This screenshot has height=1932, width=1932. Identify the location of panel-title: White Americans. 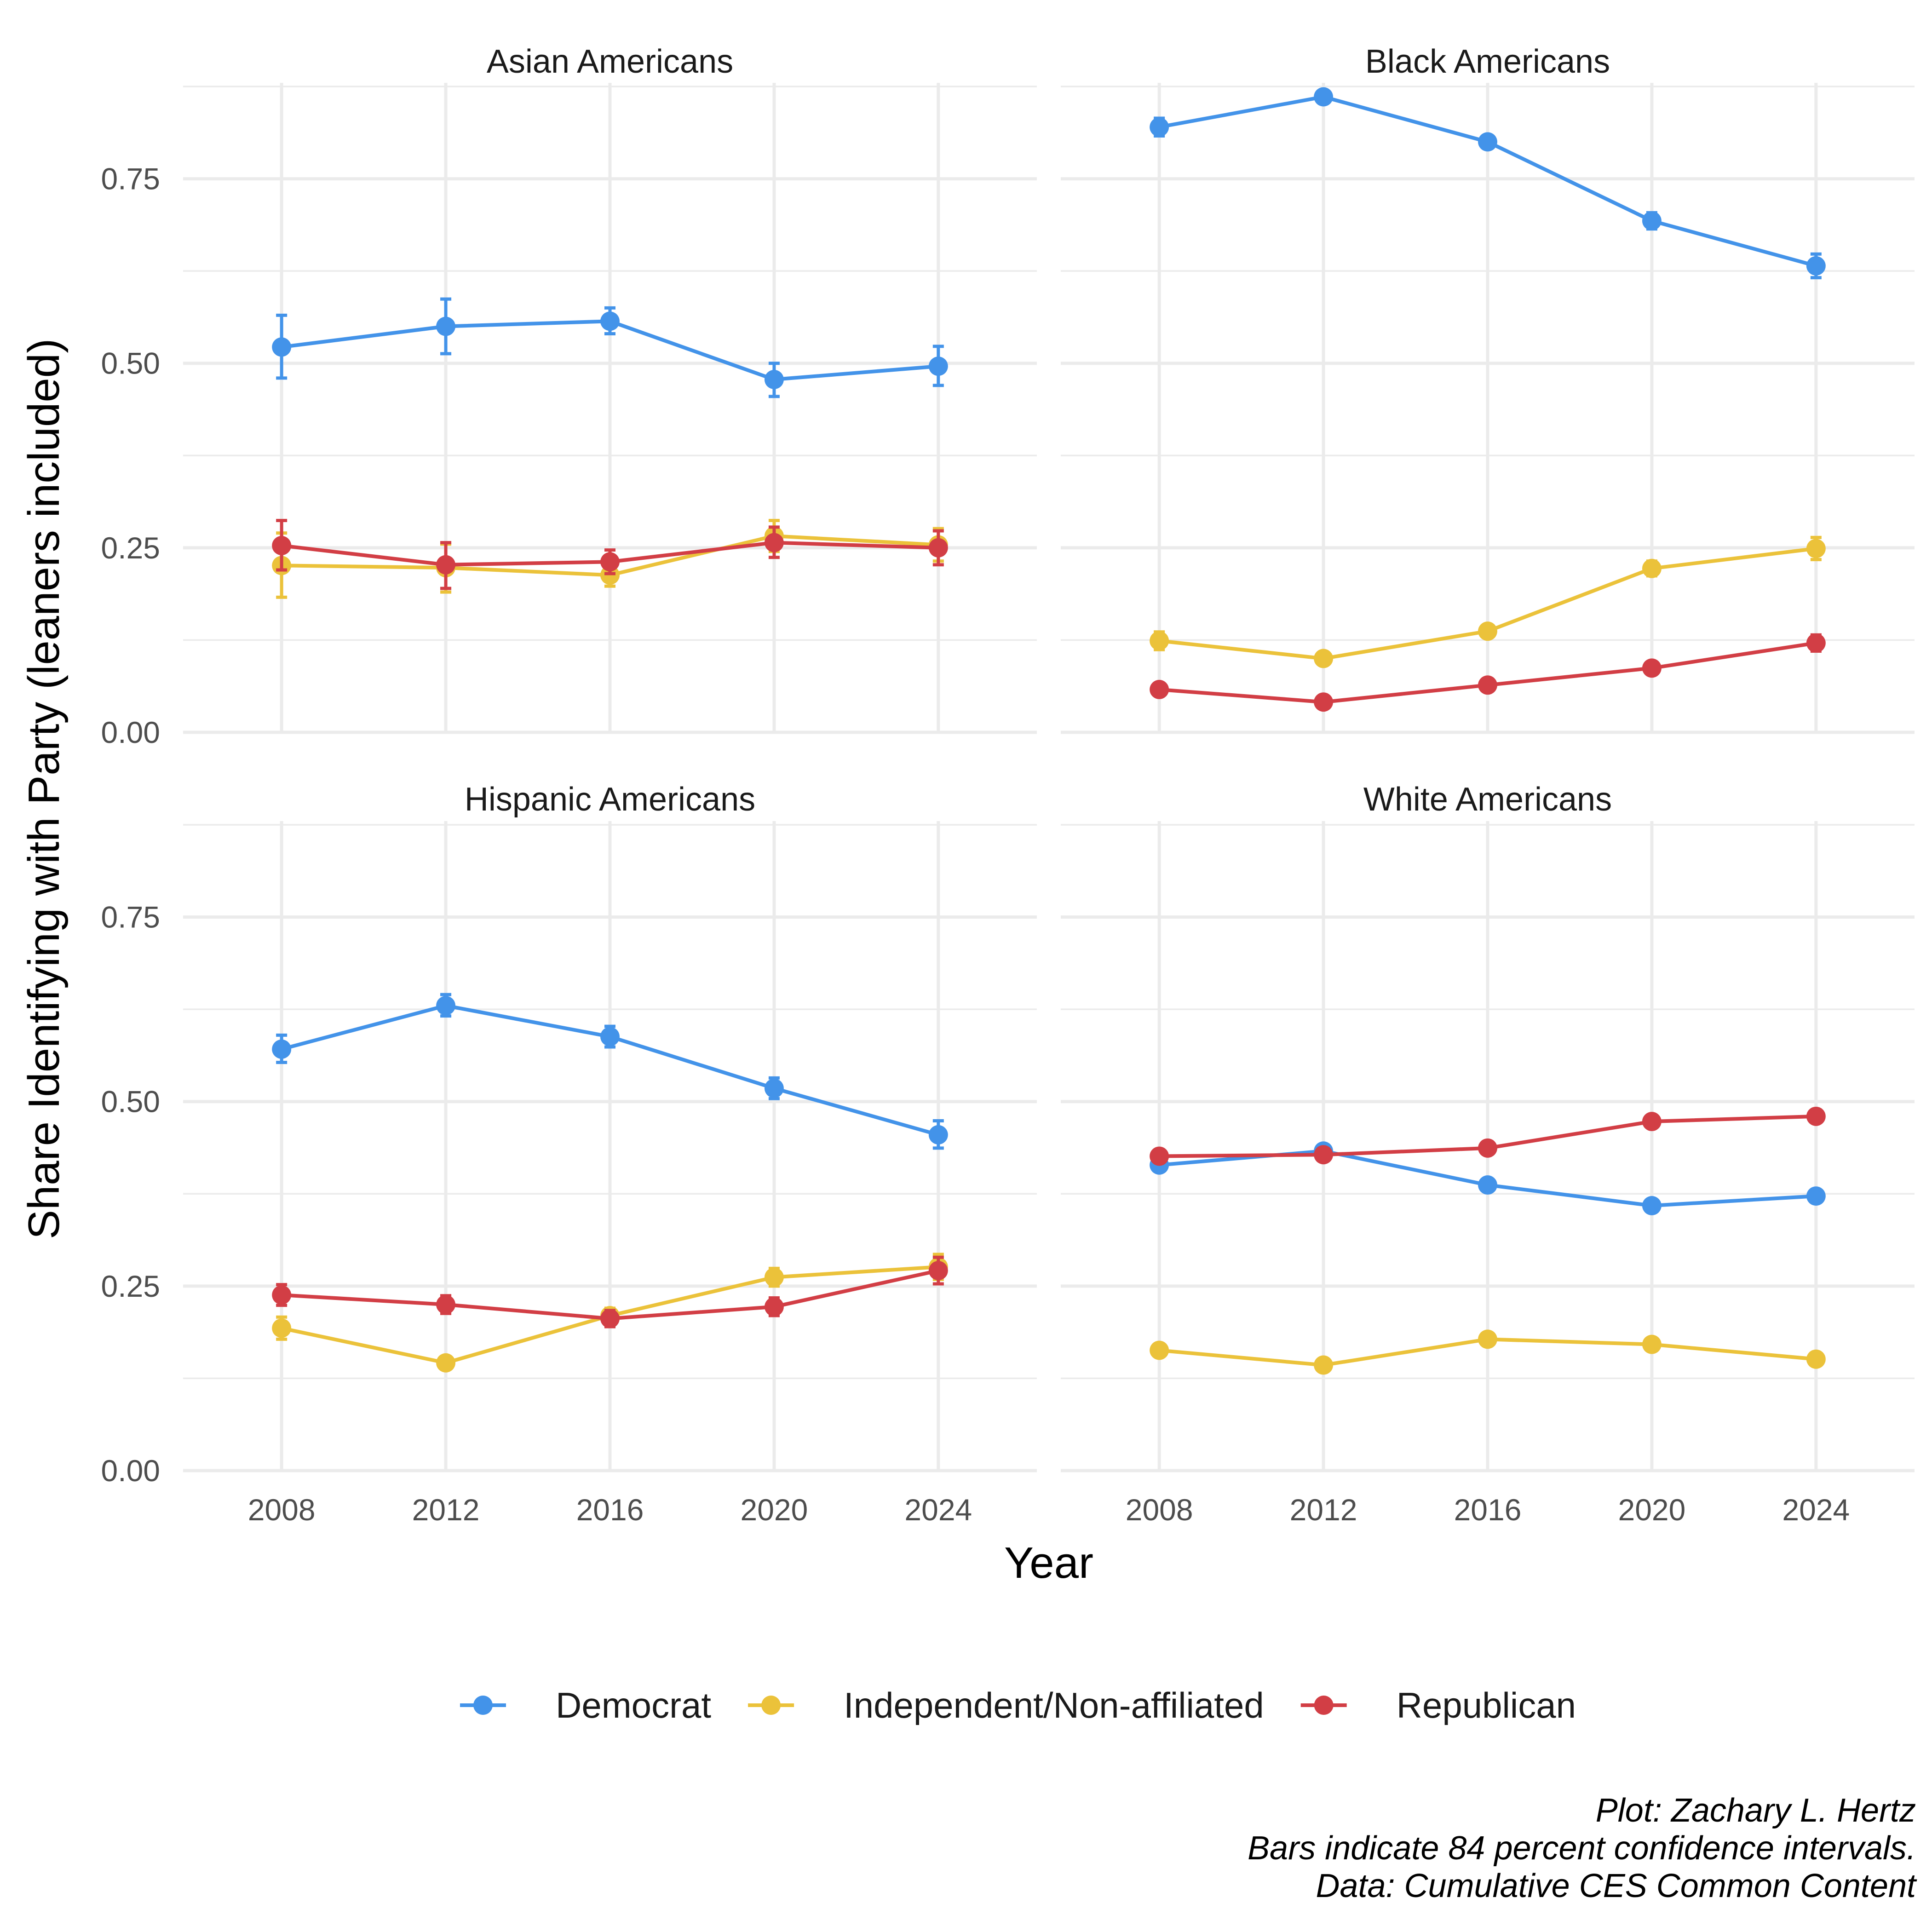
(1487, 799).